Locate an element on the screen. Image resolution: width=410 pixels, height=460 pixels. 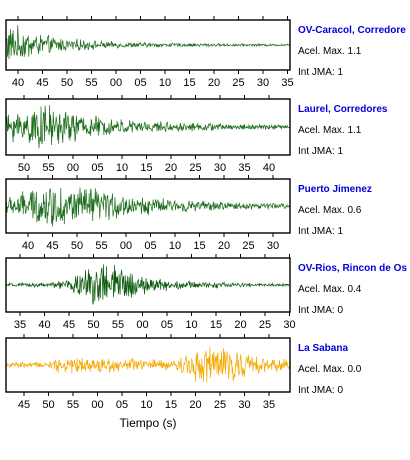
station-name: OV-Rios, Rincon de Os is located at coordinates (352, 268).